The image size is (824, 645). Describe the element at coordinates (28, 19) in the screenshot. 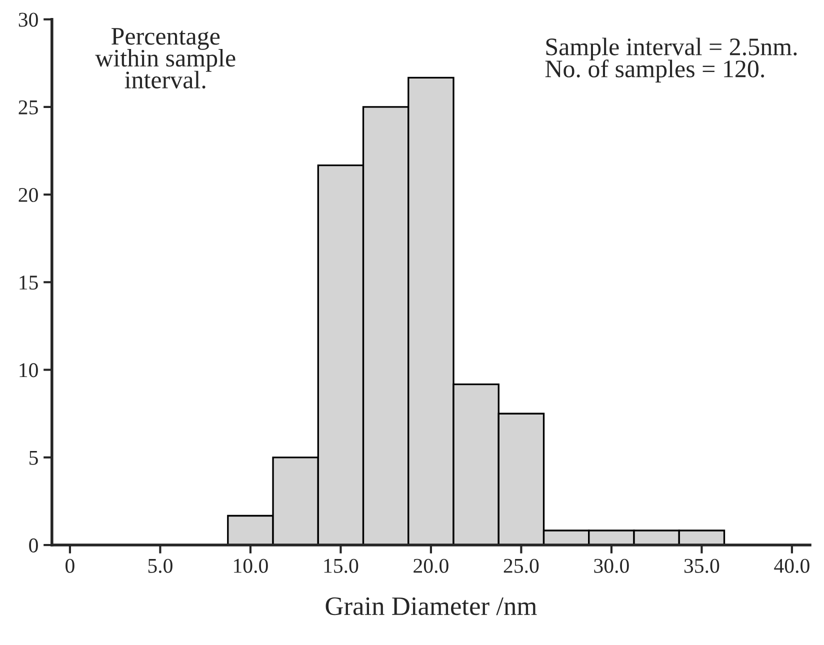

I see `y-tick-label: 30` at that location.